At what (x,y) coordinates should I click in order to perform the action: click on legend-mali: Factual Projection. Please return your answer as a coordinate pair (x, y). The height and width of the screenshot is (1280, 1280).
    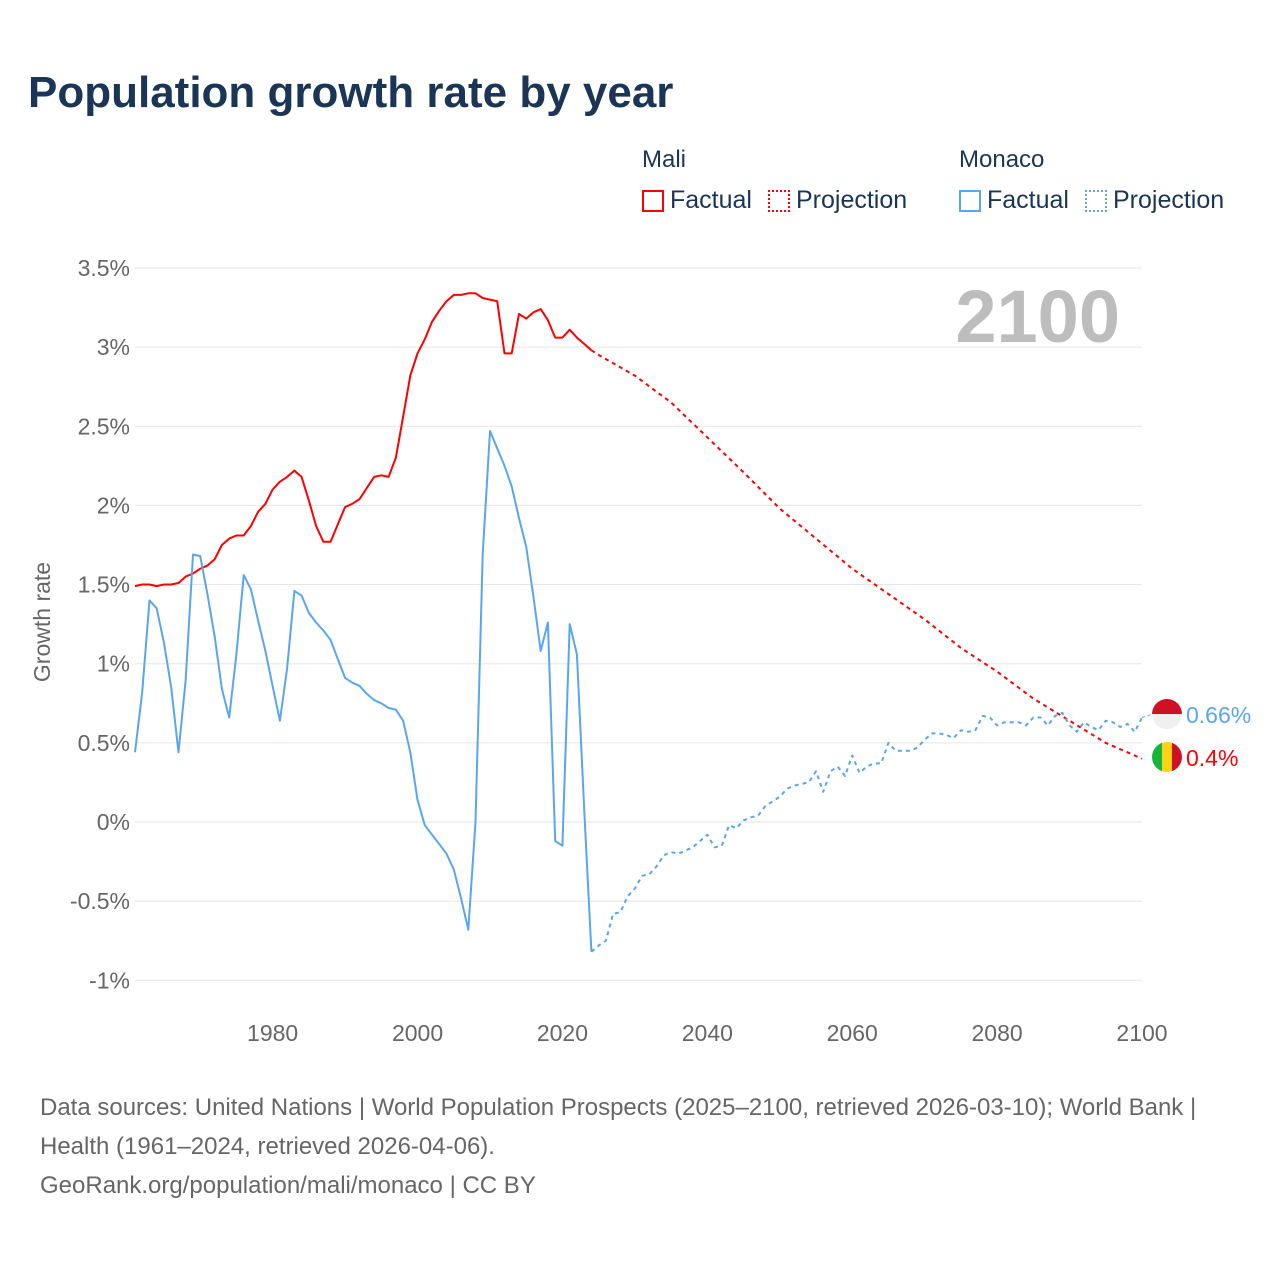
    Looking at the image, I should click on (774, 200).